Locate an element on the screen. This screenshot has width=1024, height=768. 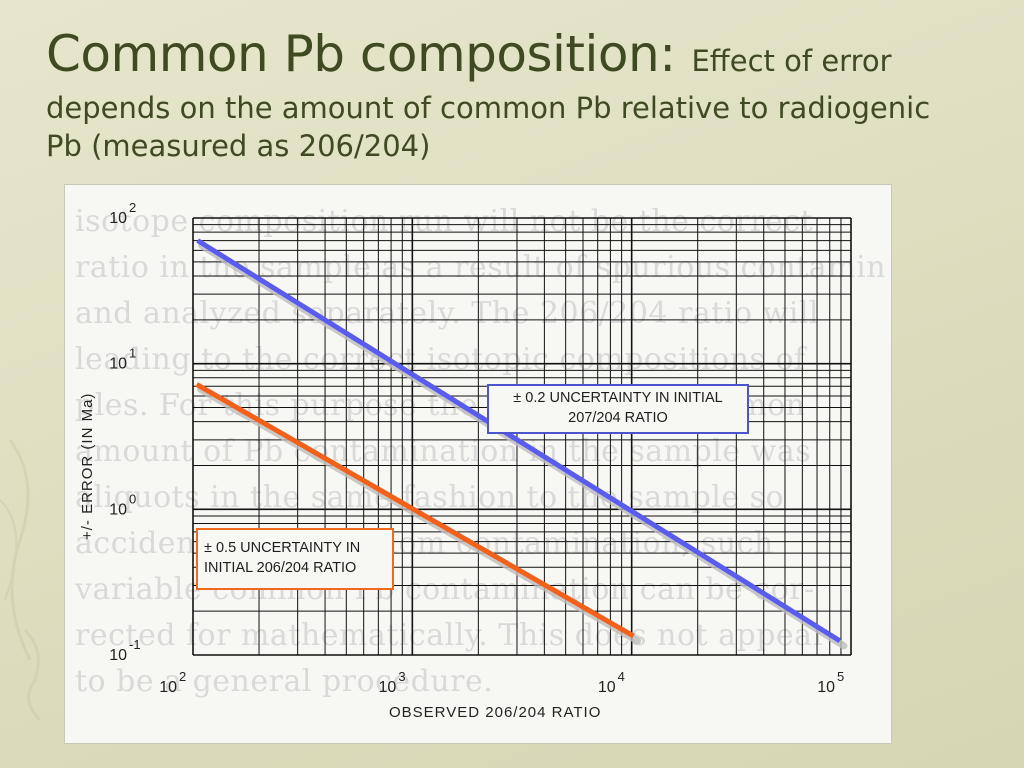
y-tick-exponent: 1 is located at coordinates (132, 353).